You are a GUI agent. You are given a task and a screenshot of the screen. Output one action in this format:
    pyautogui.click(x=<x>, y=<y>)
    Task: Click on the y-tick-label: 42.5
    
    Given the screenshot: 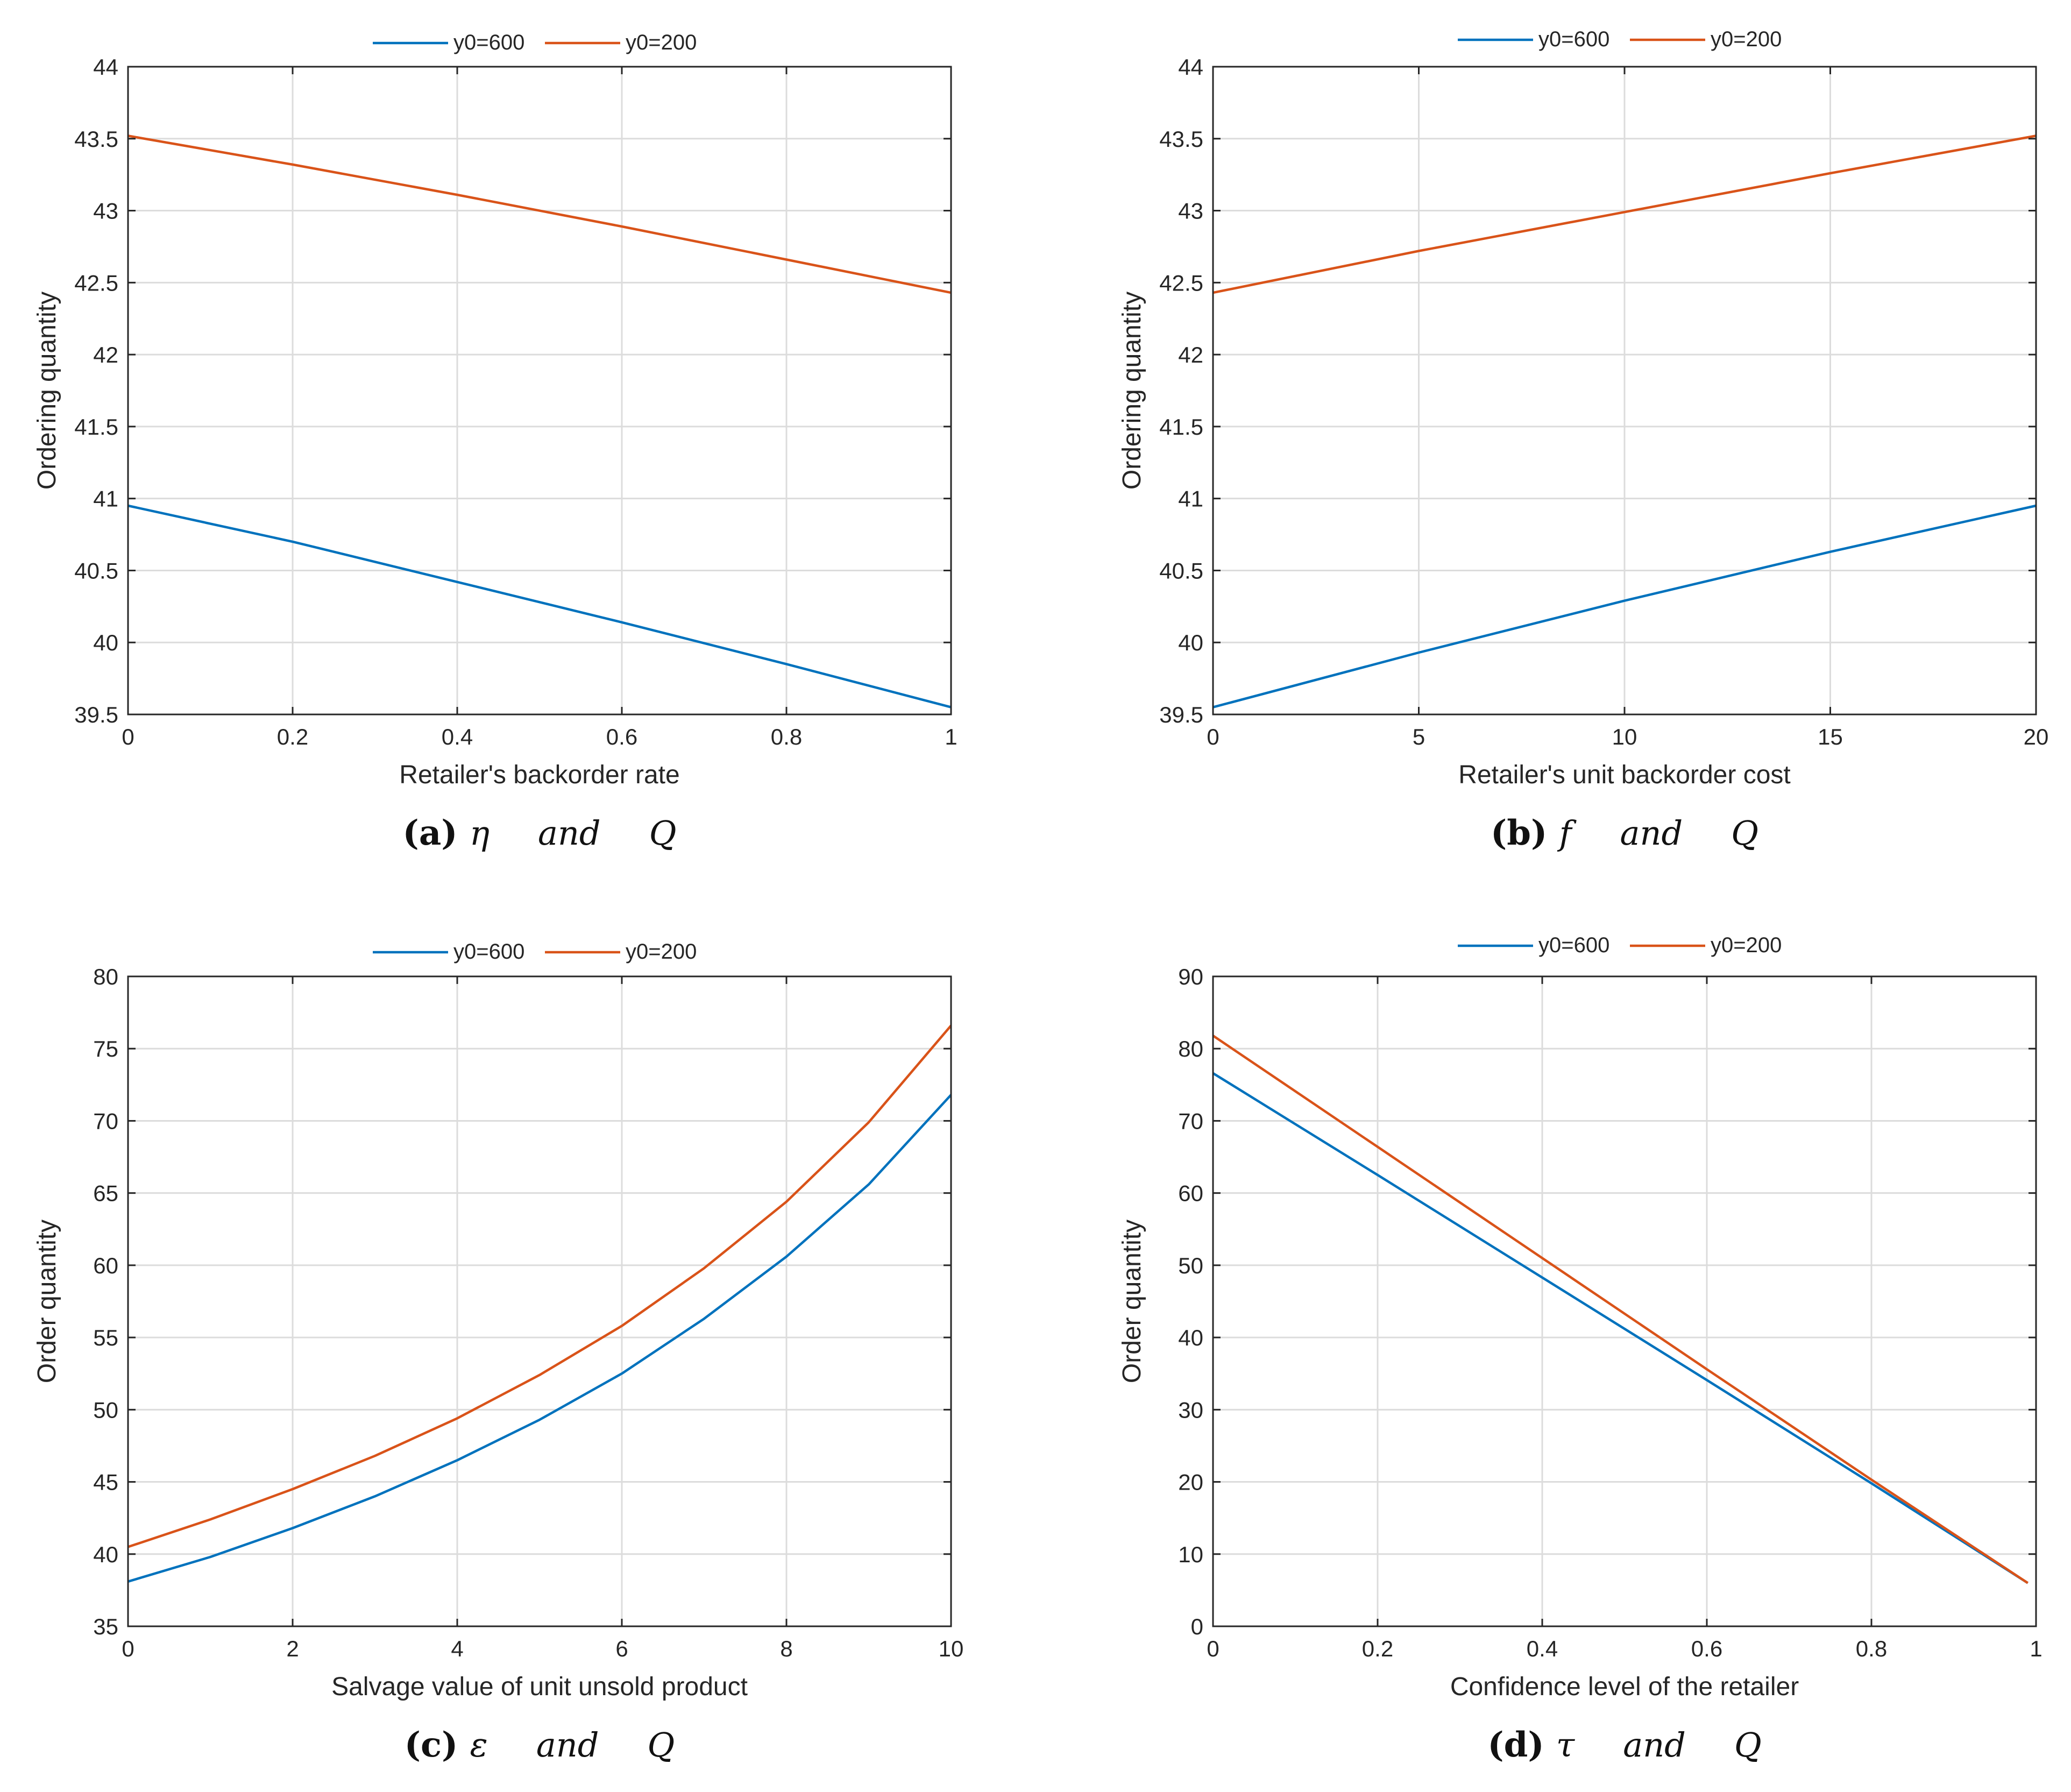 What is the action you would take?
    pyautogui.click(x=96, y=282)
    